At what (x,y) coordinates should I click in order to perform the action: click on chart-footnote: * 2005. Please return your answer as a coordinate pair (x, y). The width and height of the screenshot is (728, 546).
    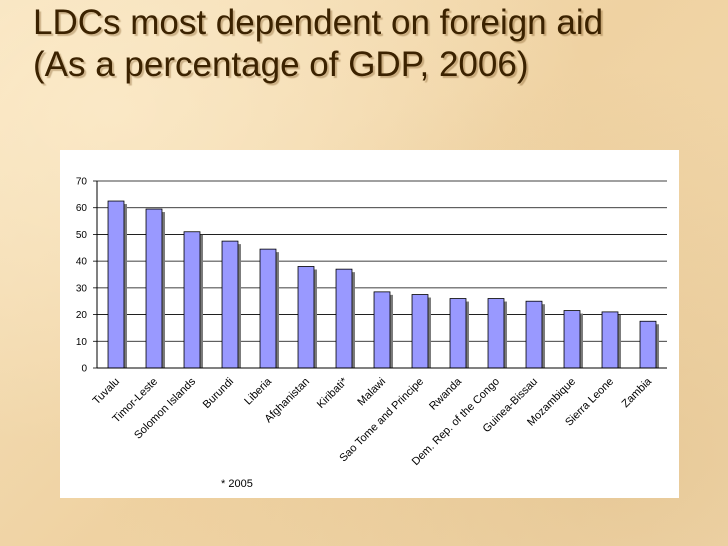
    Looking at the image, I should click on (237, 484).